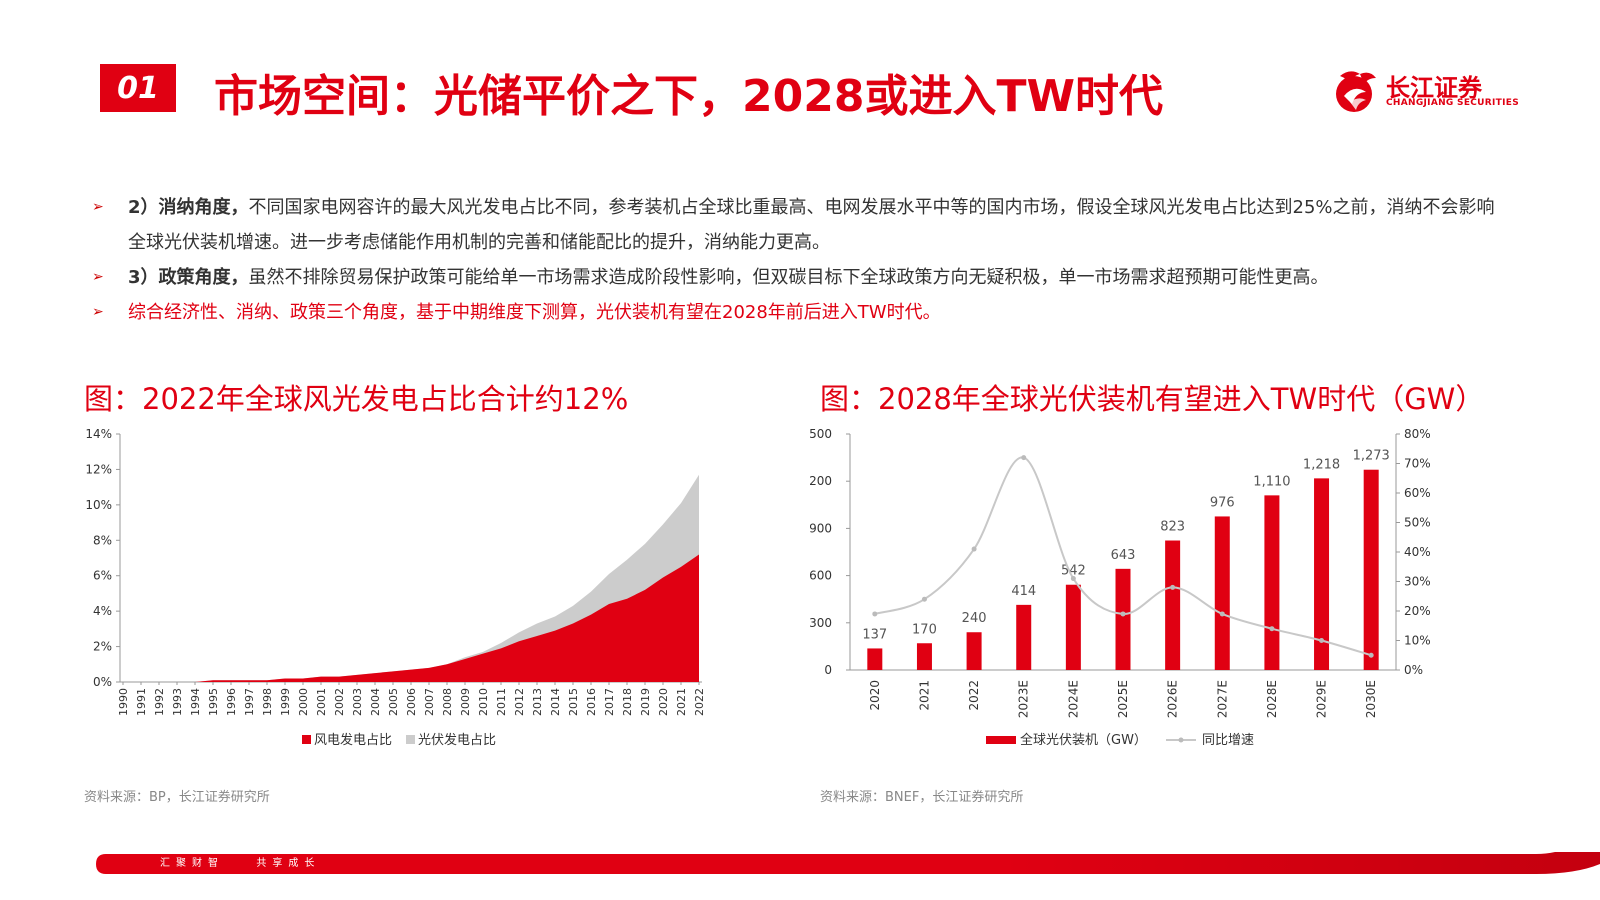  I want to click on x-tick-label: 2021, so click(681, 702).